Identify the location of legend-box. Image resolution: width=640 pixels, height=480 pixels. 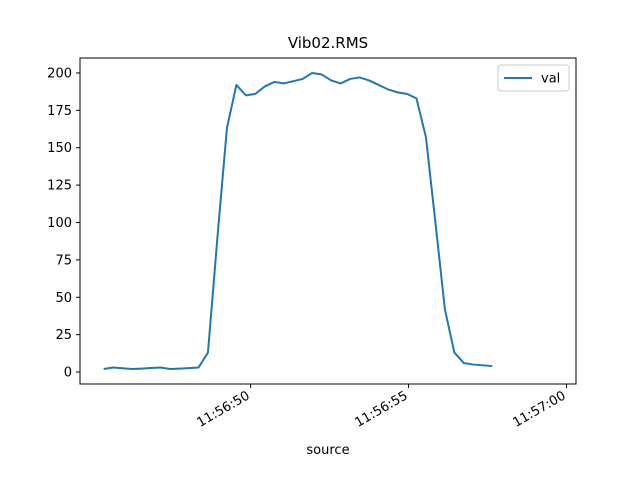
(533, 78).